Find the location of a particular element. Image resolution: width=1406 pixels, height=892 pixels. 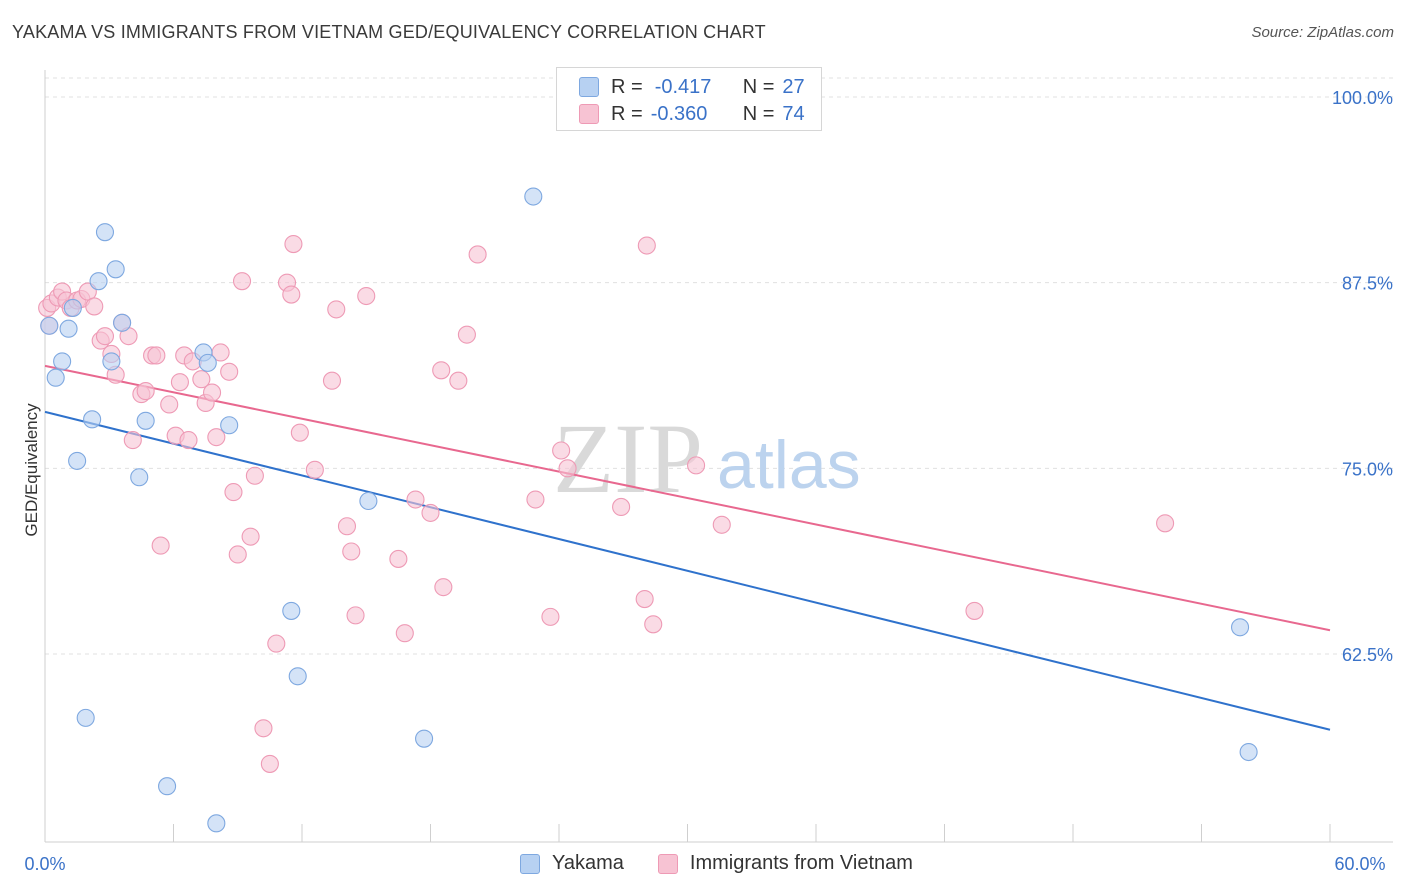

legend-label-vietnam: Immigrants from Vietnam is located at coordinates (801, 863).